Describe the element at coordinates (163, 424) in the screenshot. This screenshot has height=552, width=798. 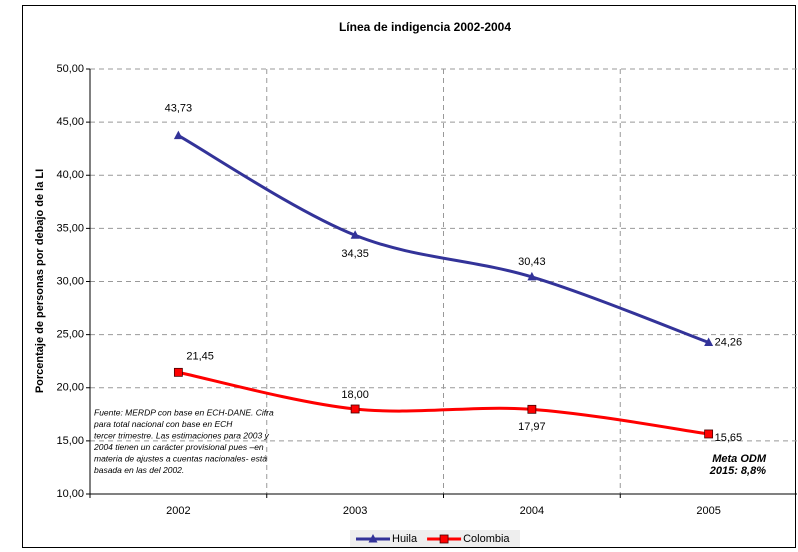
I see `source-note: para total nacional con base en ECH` at that location.